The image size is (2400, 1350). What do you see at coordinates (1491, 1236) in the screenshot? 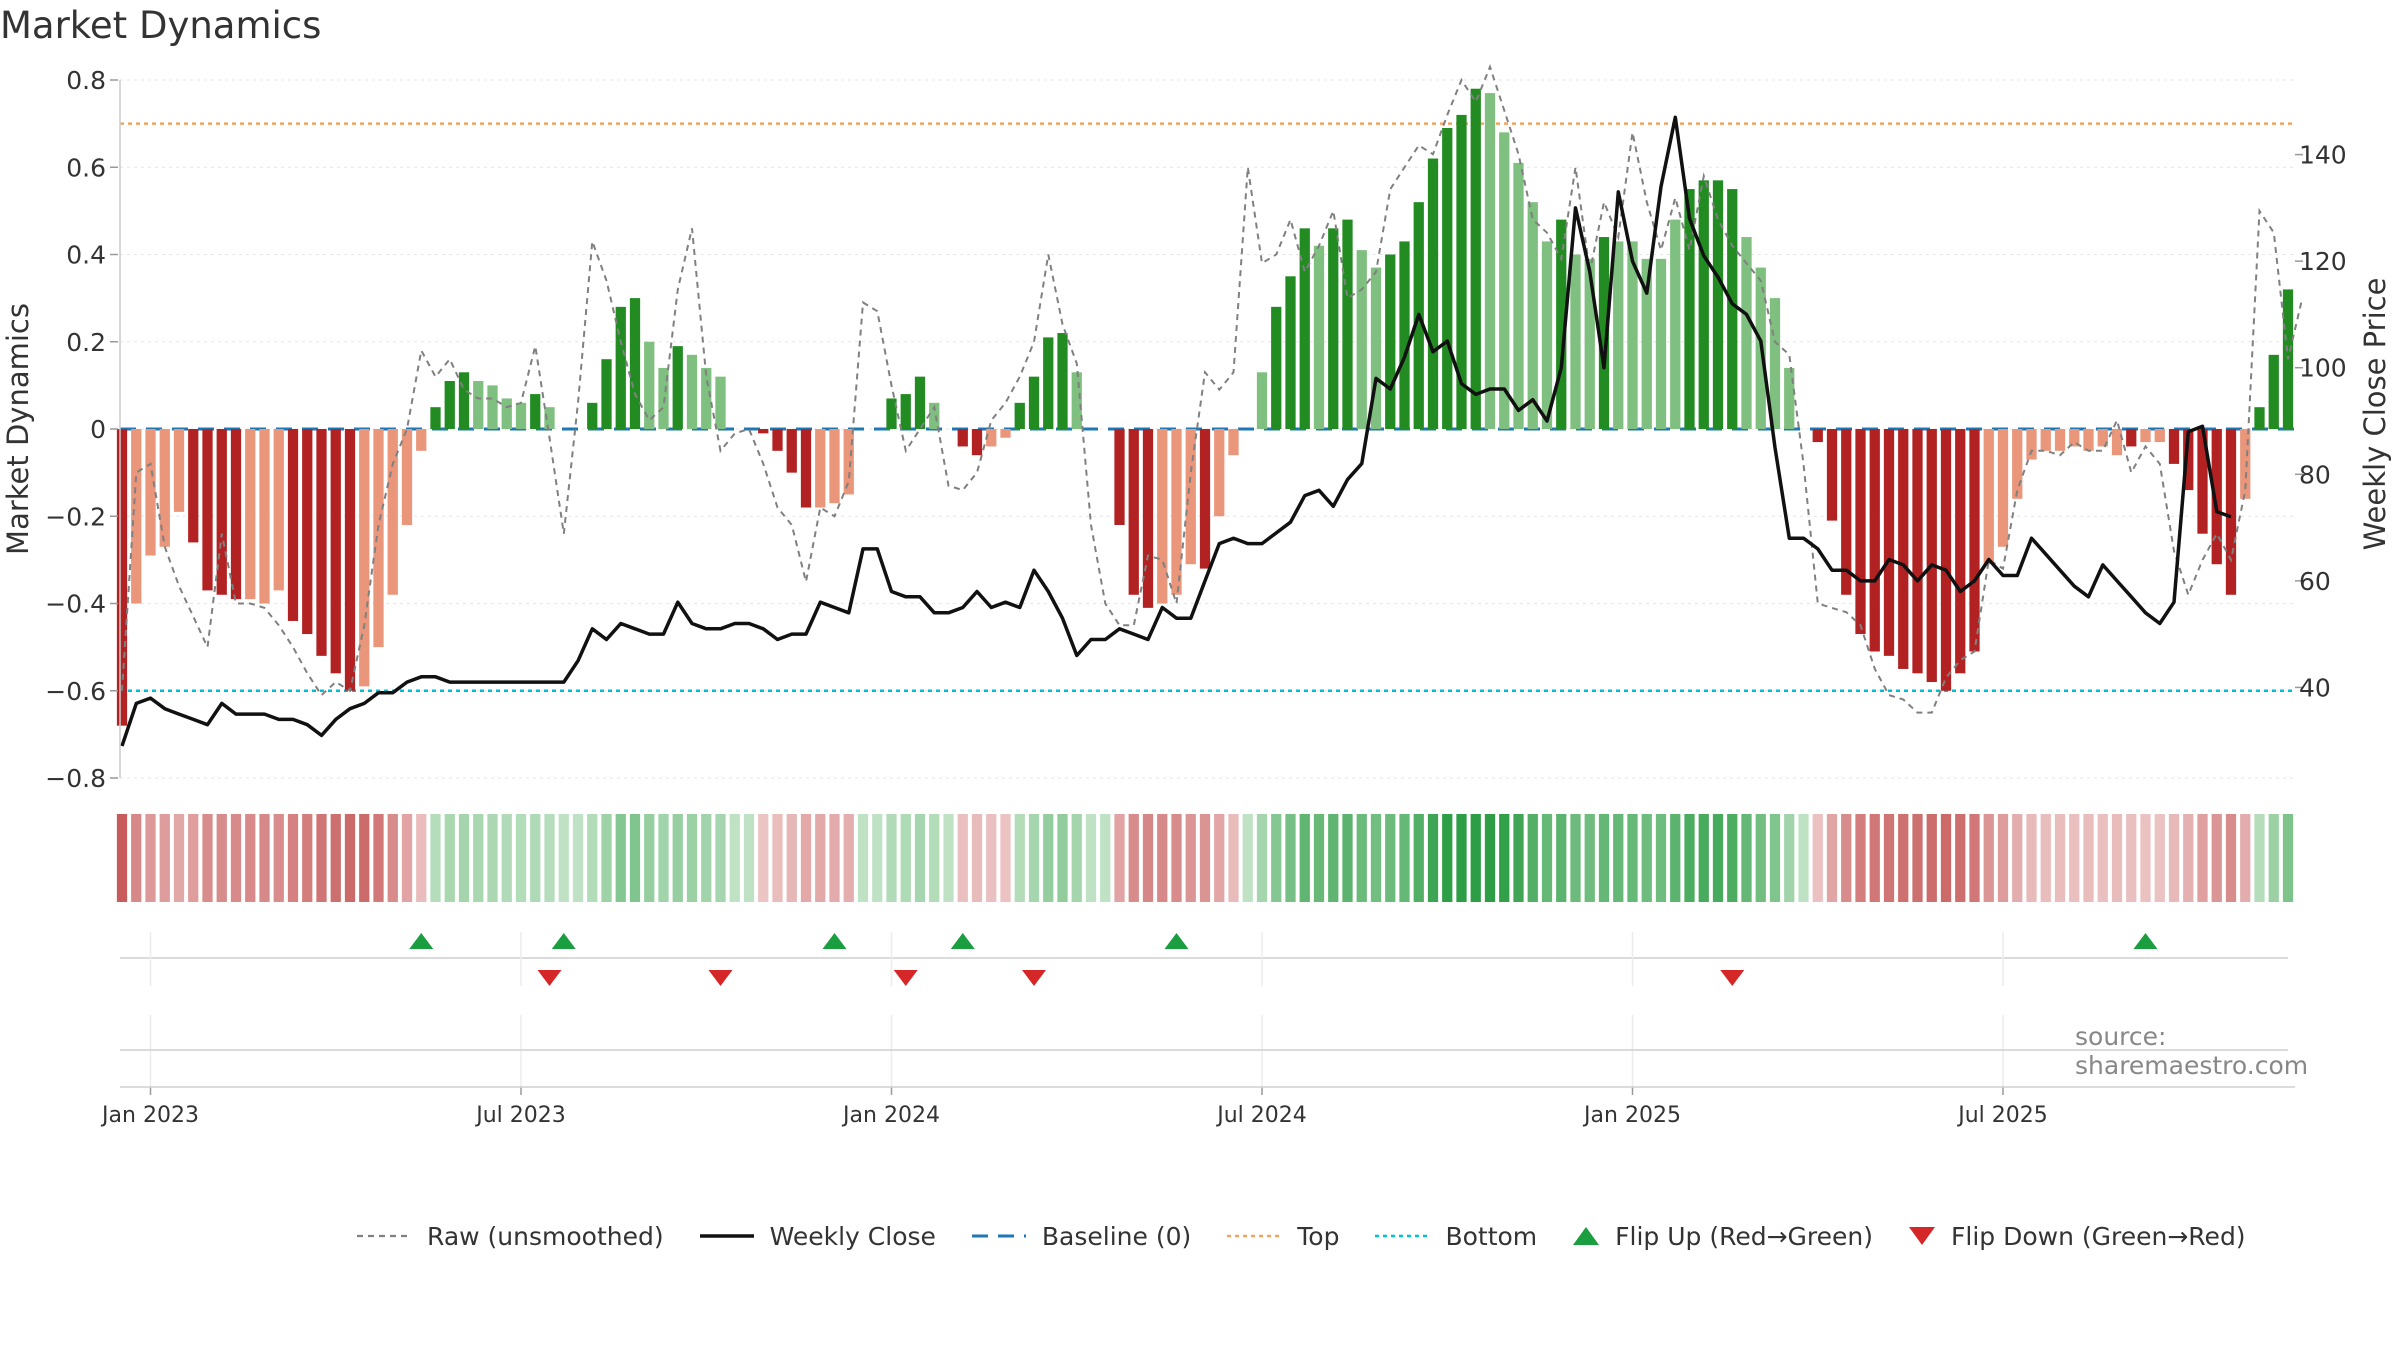
I see `legend-label-bottom: Bottom` at bounding box center [1491, 1236].